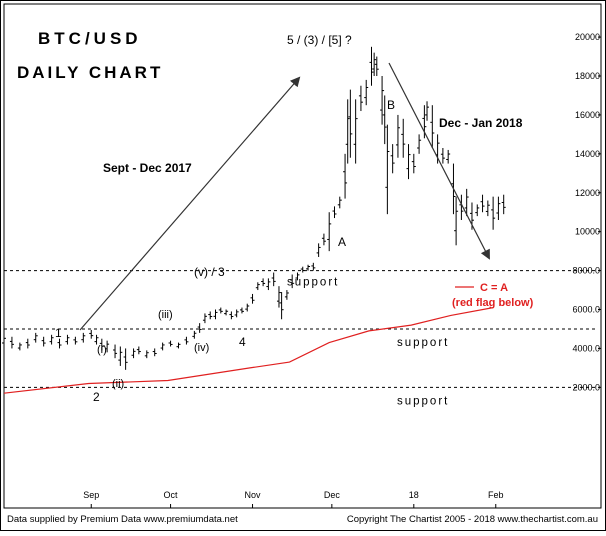 Image resolution: width=606 pixels, height=536 pixels. Describe the element at coordinates (147, 168) in the screenshot. I see `uptrend-label: Sept - Dec 2017` at that location.